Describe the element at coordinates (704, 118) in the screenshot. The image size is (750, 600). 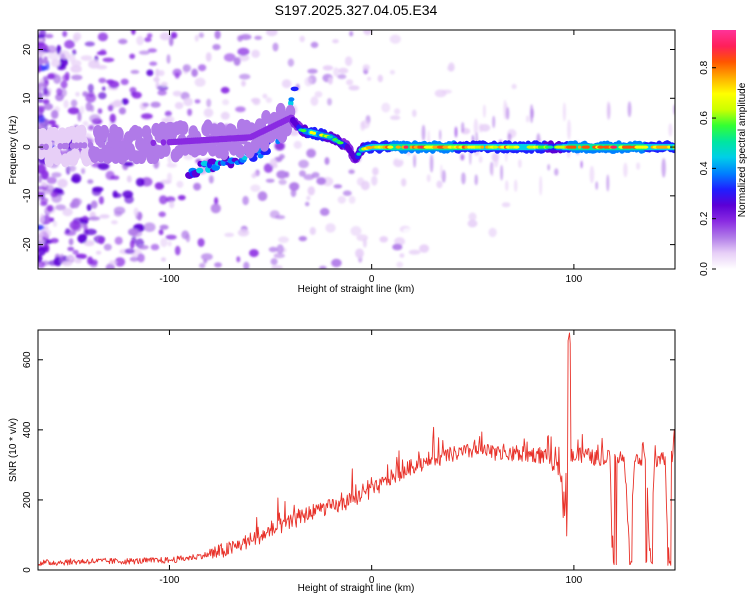
I see `colorbar-tick-label: 0.6` at that location.